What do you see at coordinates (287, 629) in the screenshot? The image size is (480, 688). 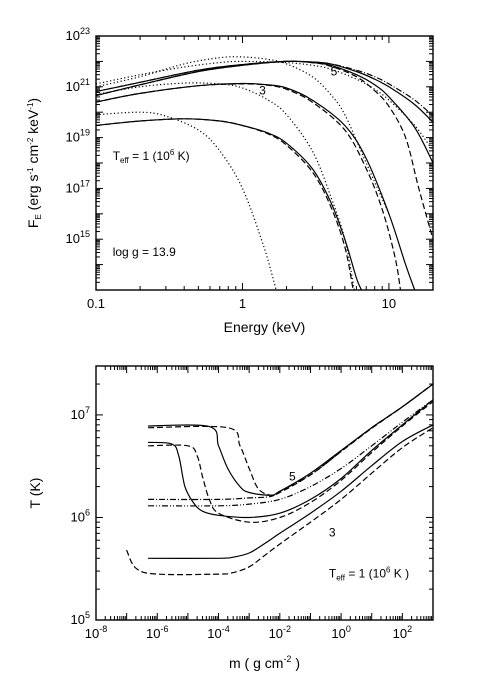 I see `x-tick-label-exp: -2` at bounding box center [287, 629].